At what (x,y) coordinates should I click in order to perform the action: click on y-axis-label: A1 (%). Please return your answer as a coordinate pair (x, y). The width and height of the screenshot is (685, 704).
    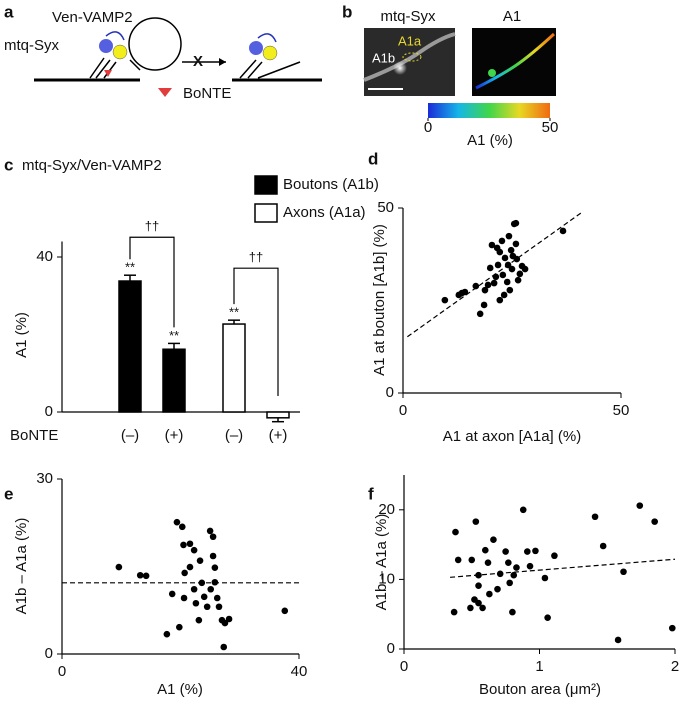
    Looking at the image, I should click on (21, 335).